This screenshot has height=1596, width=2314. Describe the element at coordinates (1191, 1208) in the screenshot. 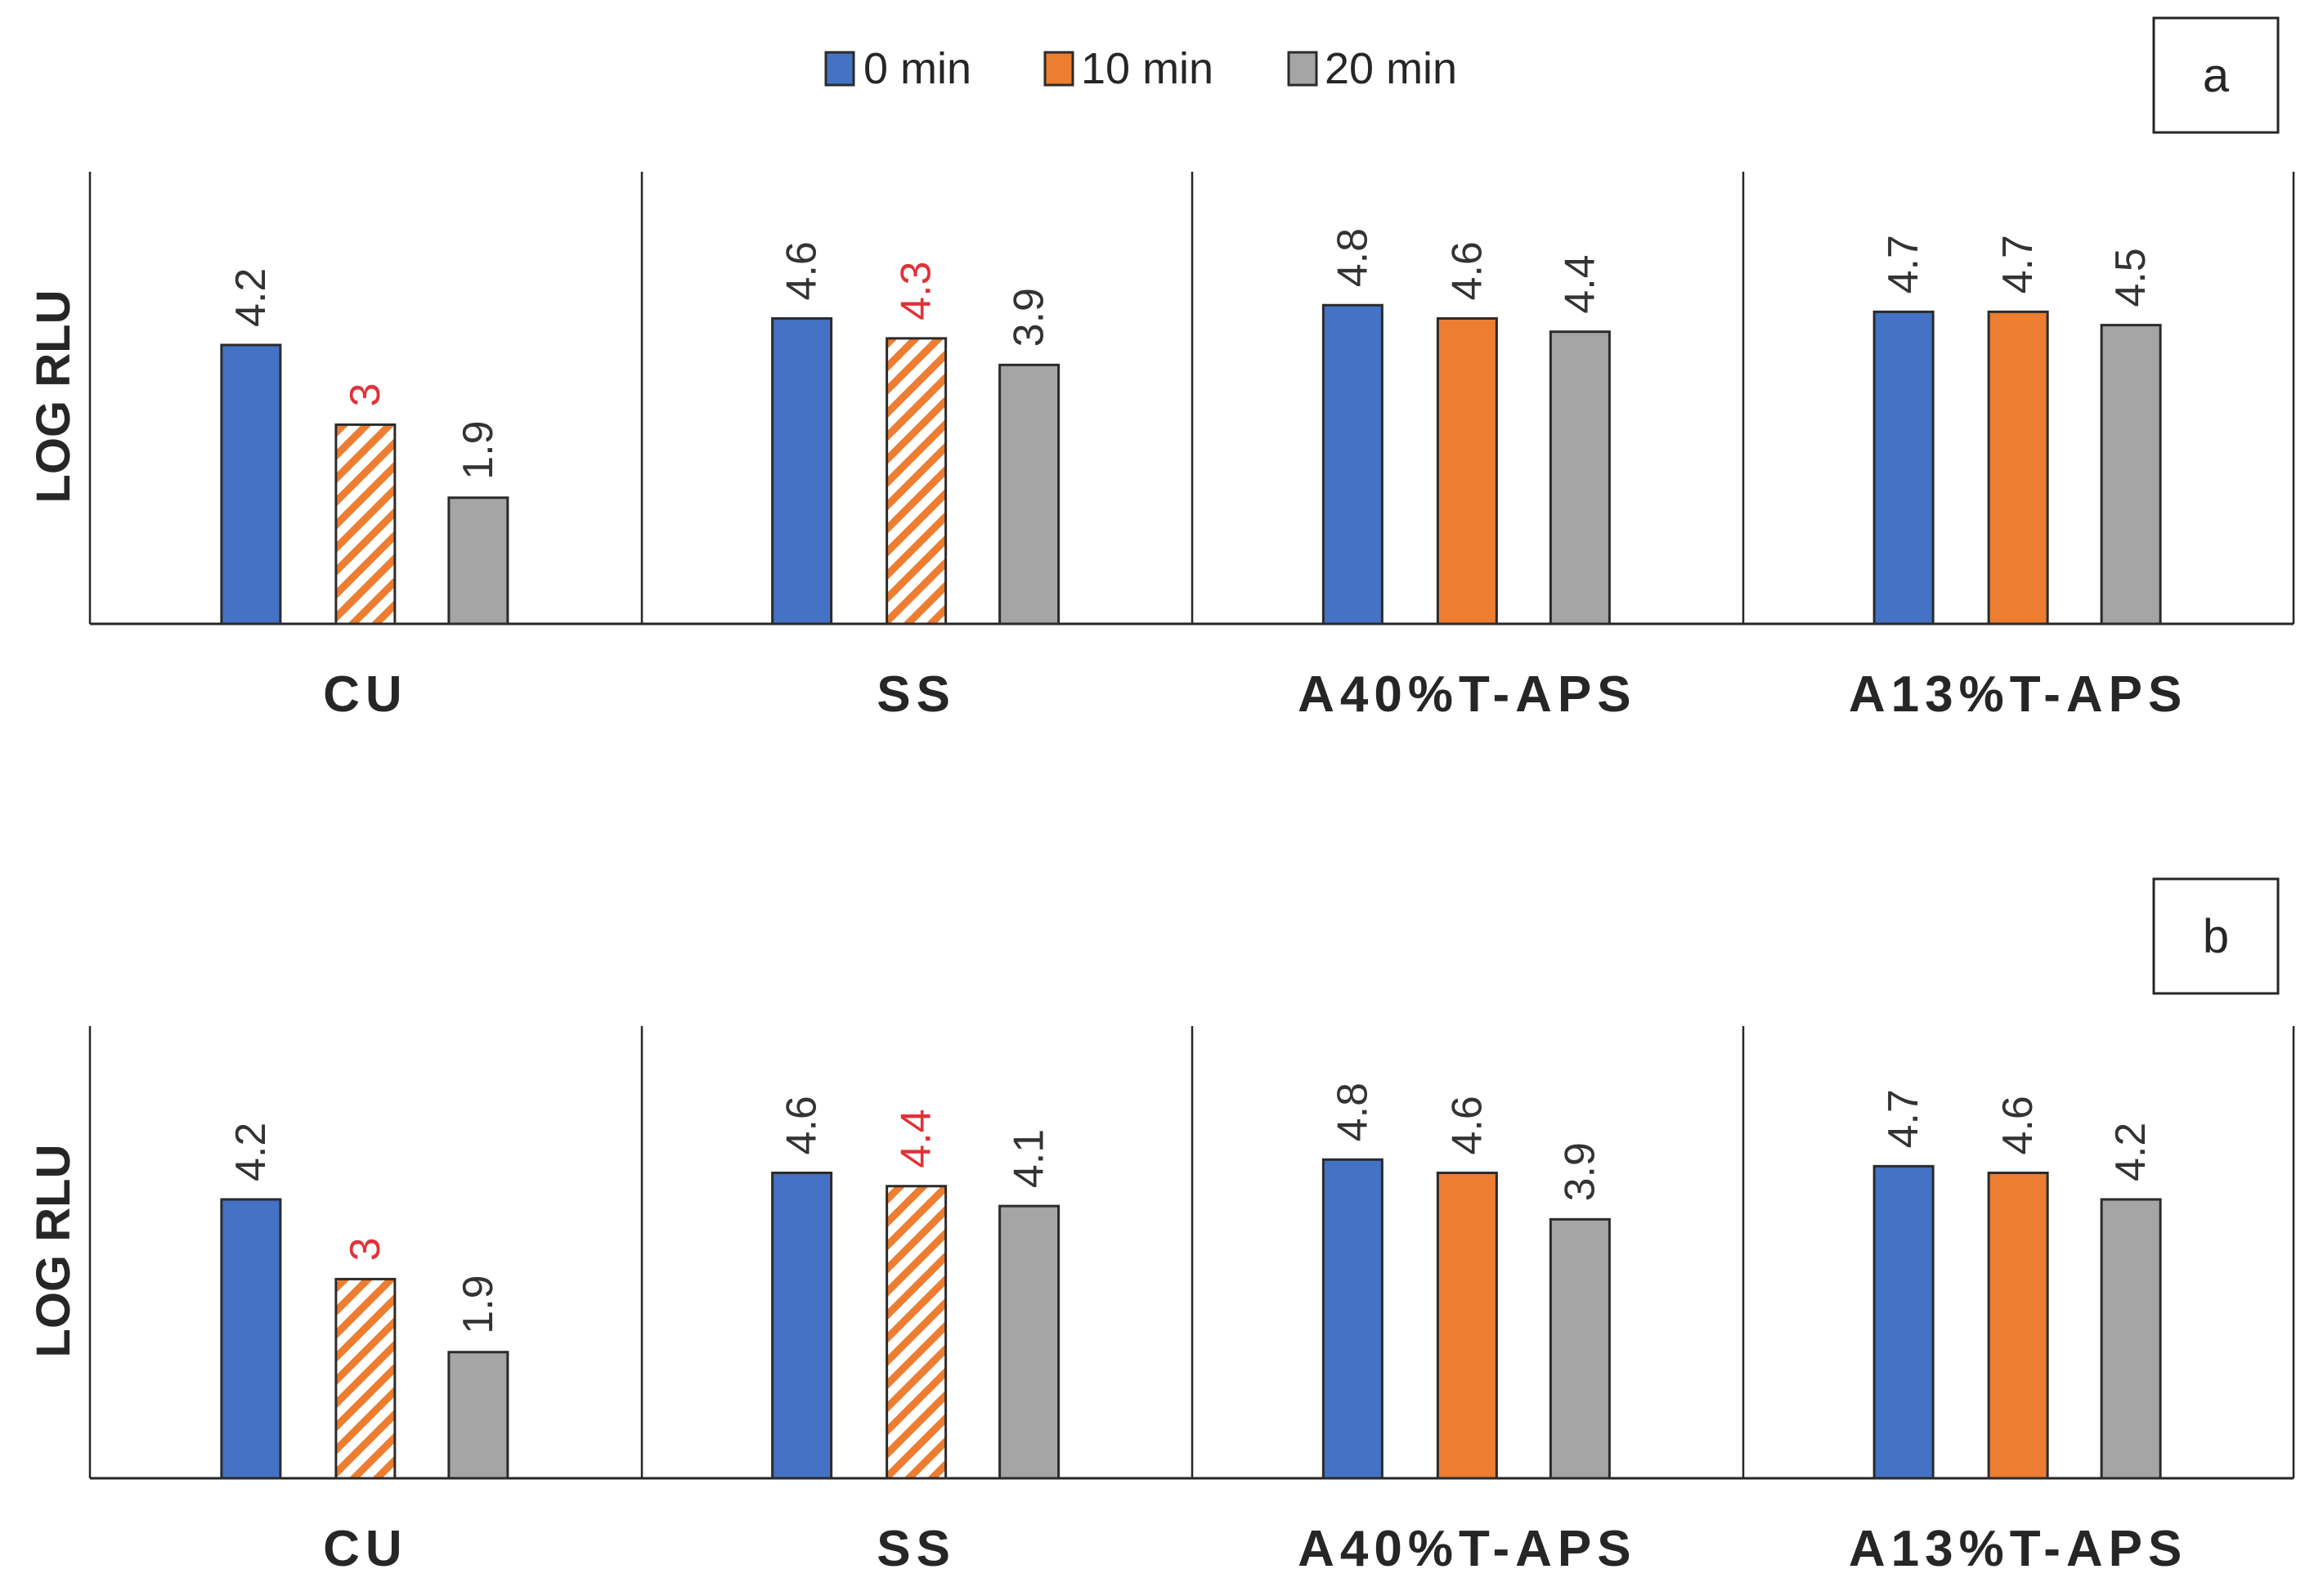

I see `value-labels-group: 4.2 3 1.9 4.6 4.4 4.1 4.8 4.6 3.9 4.7 4.6 4.2` at that location.